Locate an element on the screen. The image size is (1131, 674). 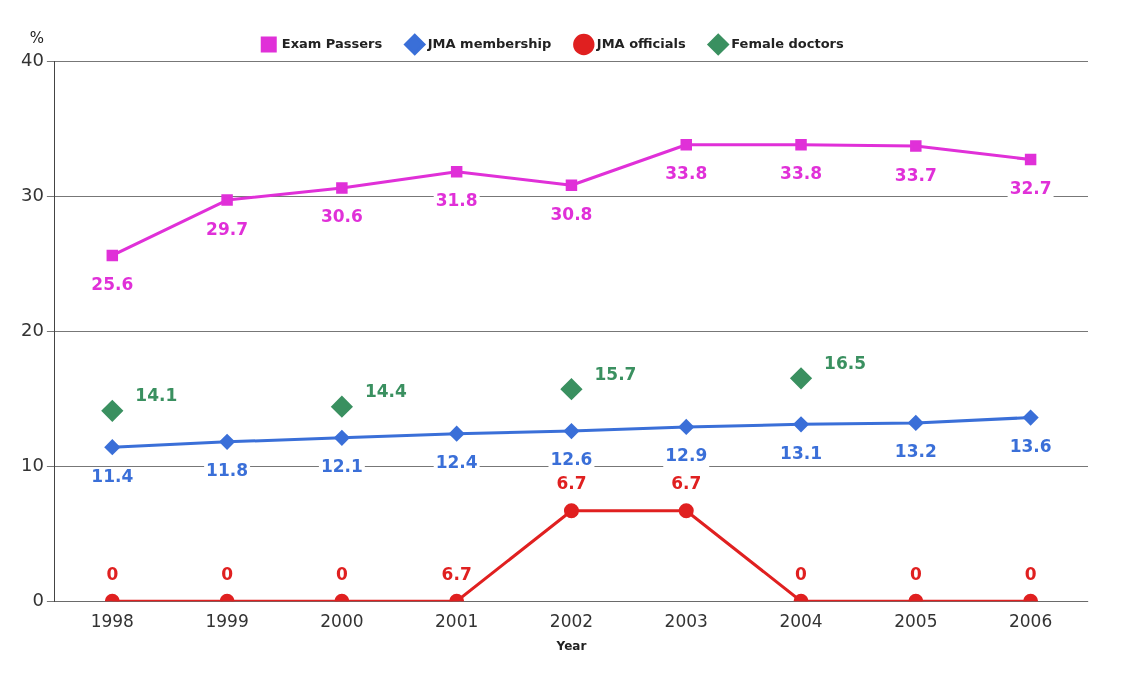
x-tick-label: 2000 is located at coordinates (342, 620).